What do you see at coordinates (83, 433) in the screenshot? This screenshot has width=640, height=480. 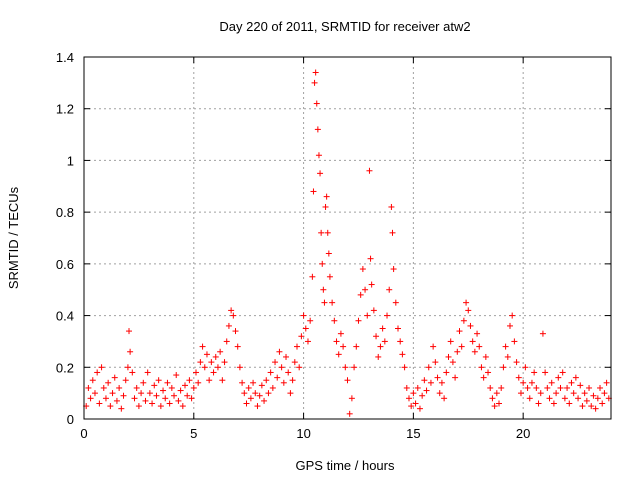 I see `x-tick-label: 0` at bounding box center [83, 433].